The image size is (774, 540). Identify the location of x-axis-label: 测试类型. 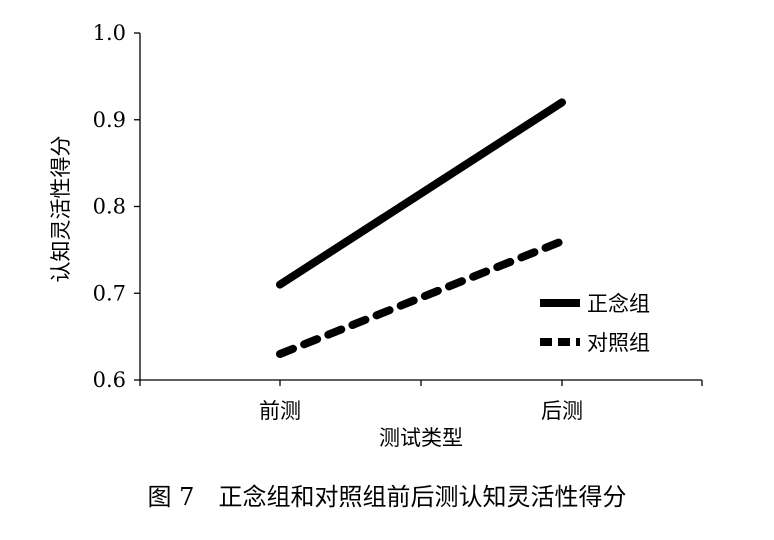
(421, 438).